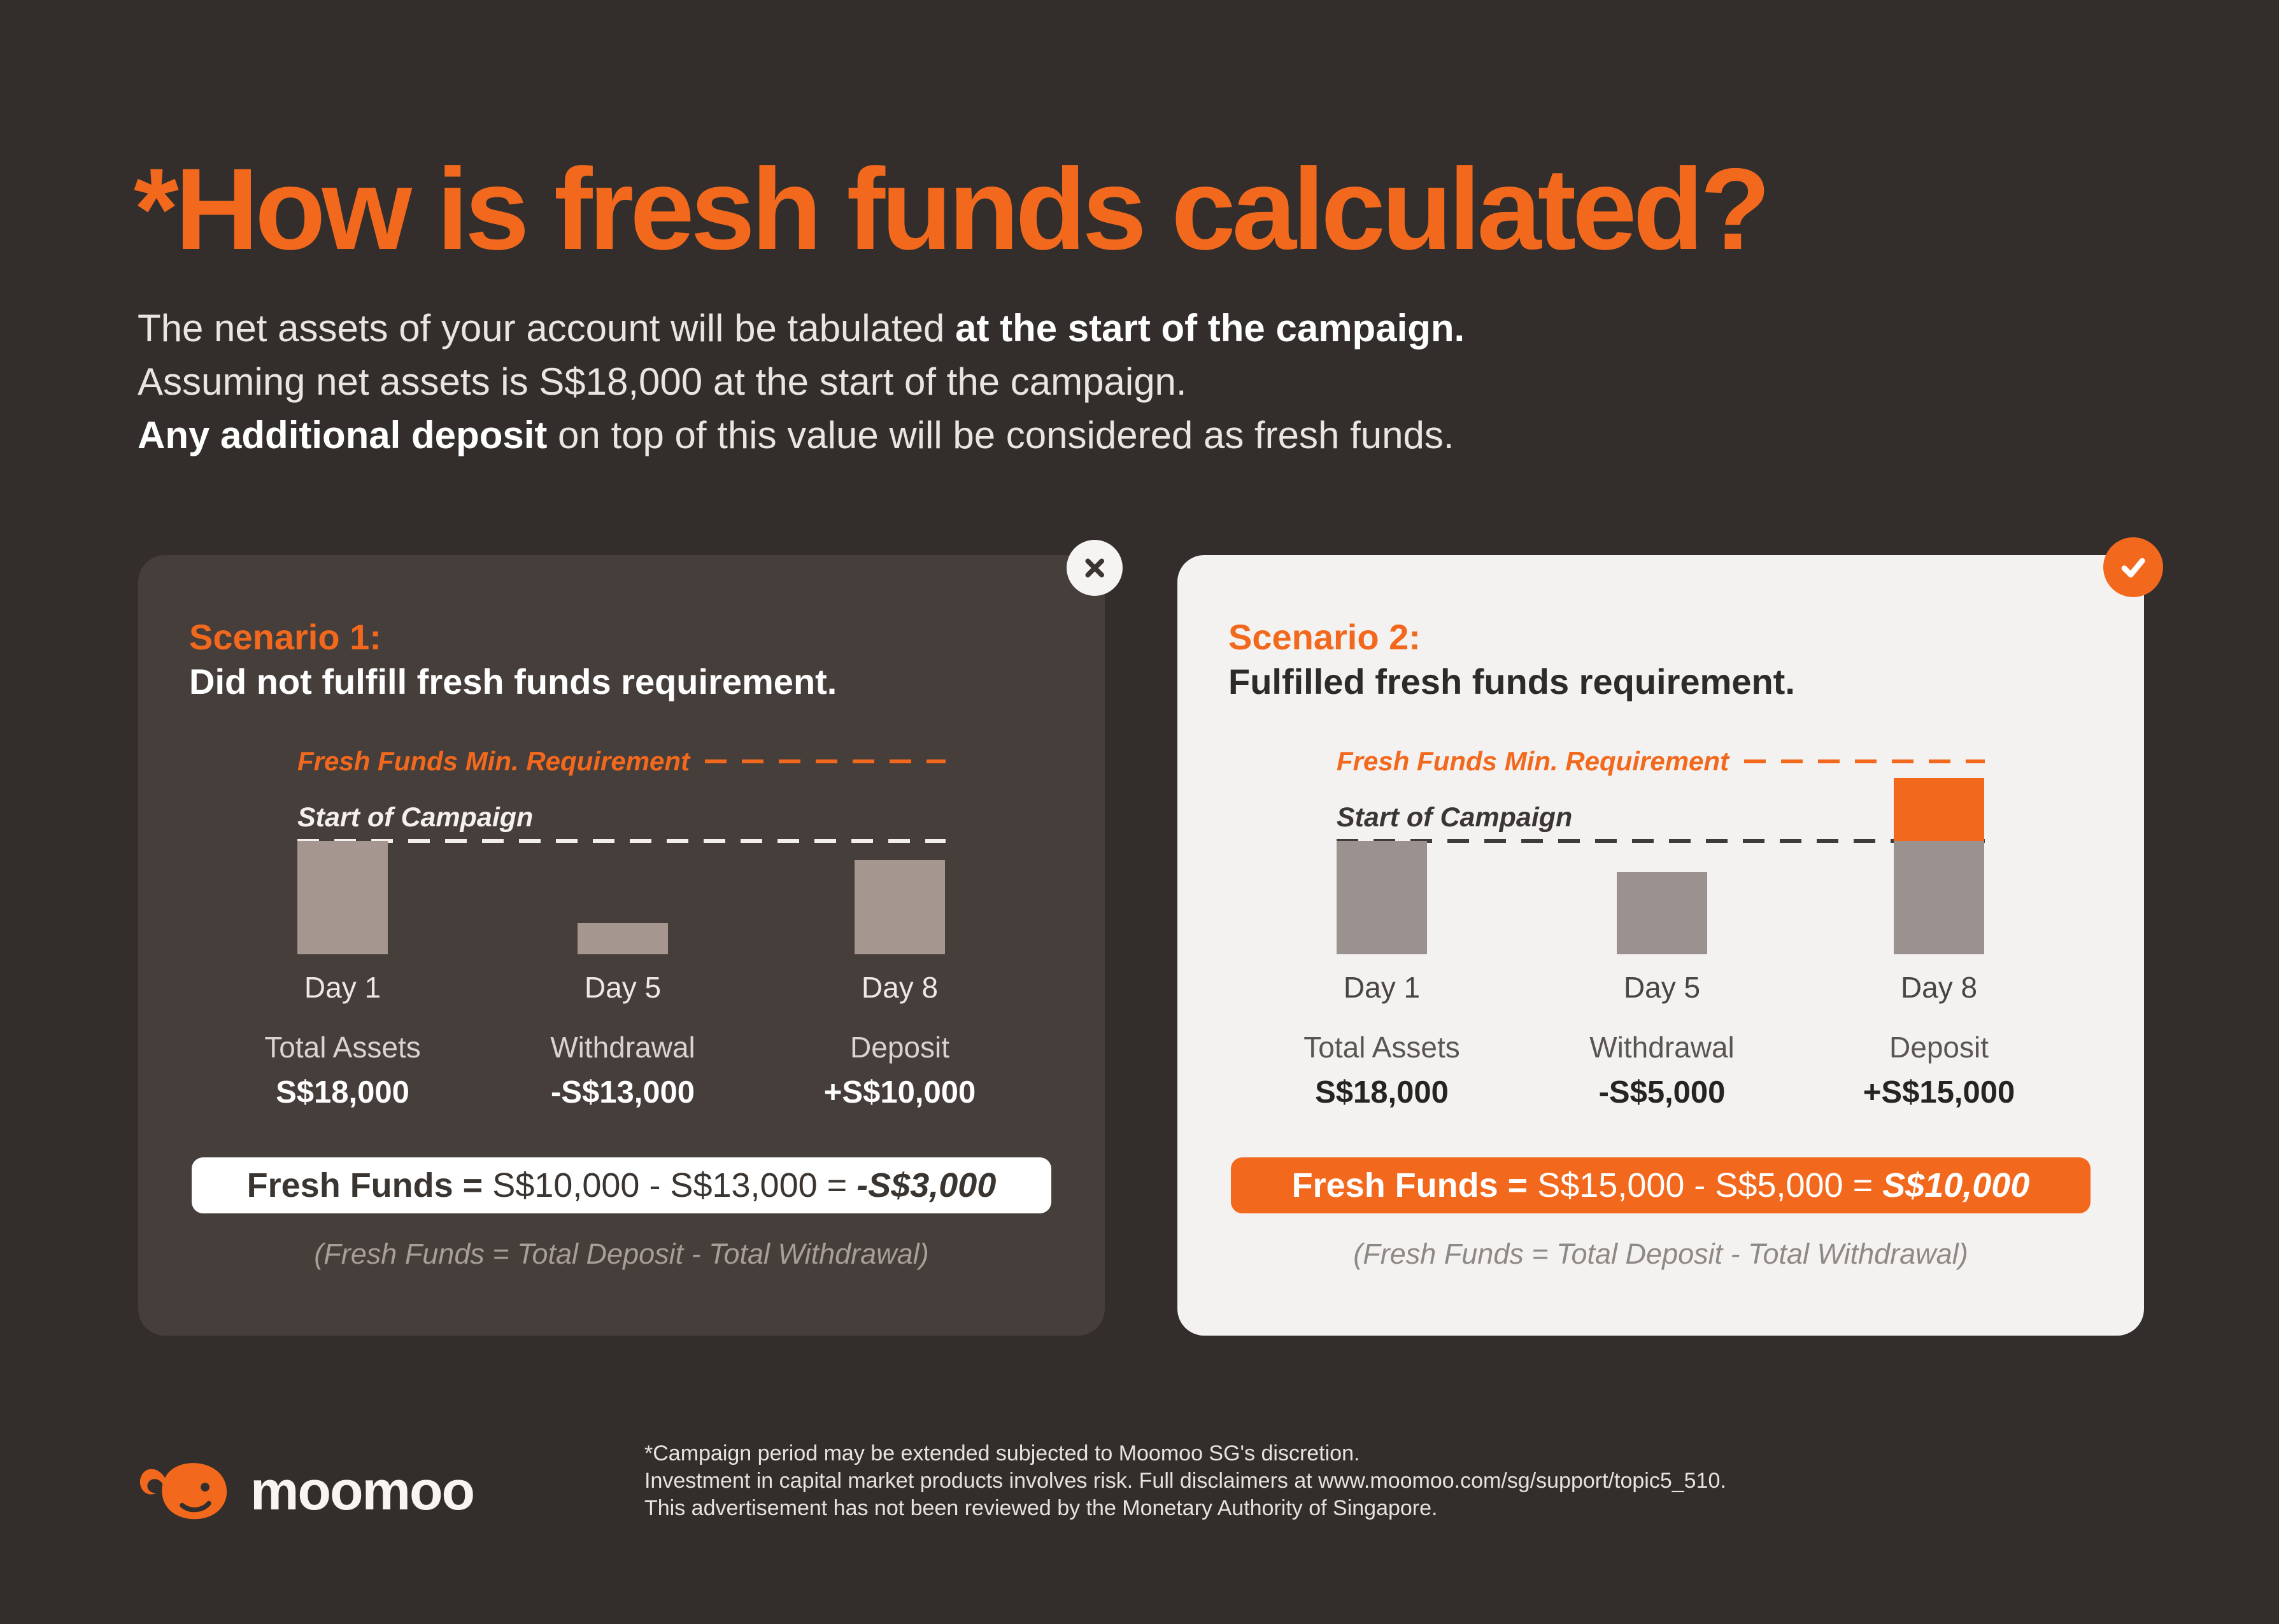  Describe the element at coordinates (1210, 328) in the screenshot. I see `intro-line1-bold: at the start of the campaign.` at that location.